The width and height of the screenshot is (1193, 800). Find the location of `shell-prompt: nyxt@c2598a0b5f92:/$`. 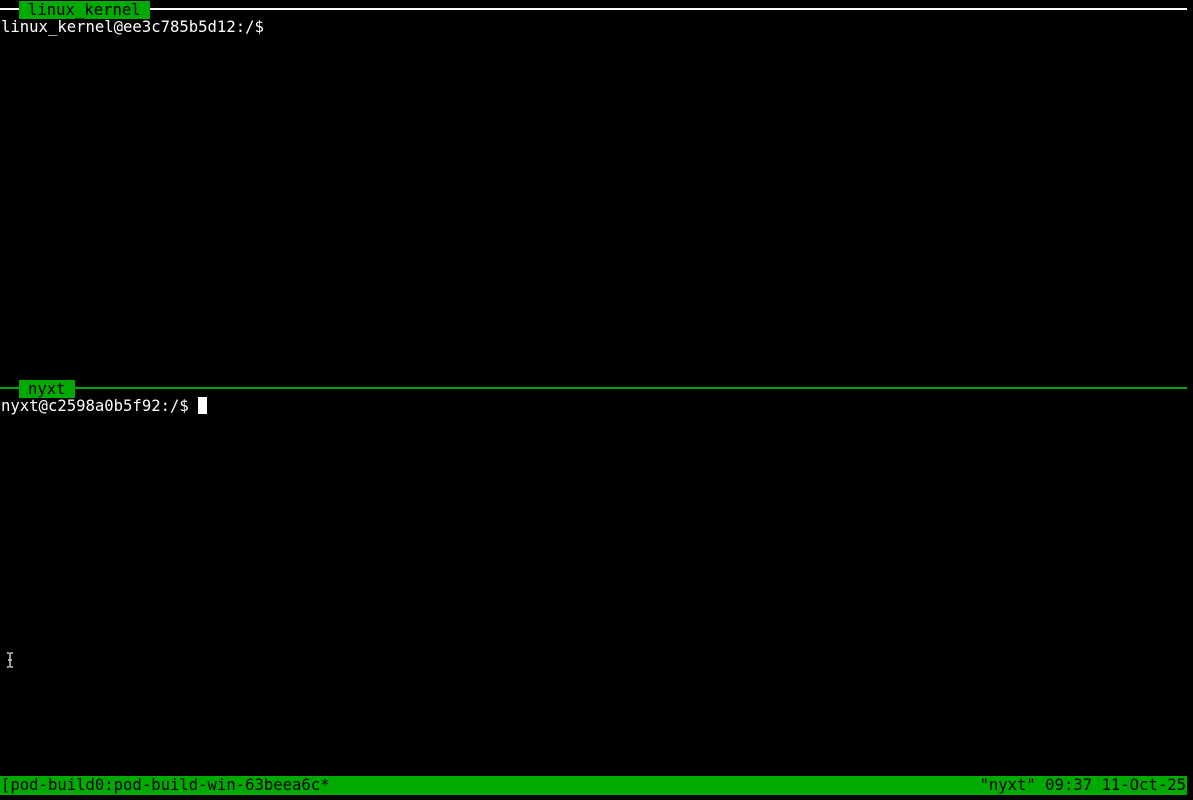

shell-prompt: nyxt@c2598a0b5f92:/$ is located at coordinates (100, 406).